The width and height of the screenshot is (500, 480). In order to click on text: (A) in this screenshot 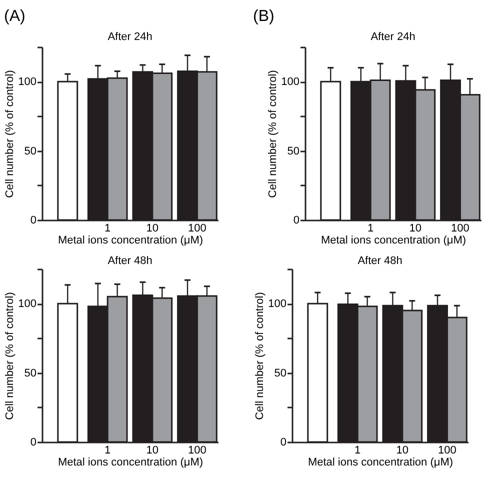, I will do `click(15, 16)`.